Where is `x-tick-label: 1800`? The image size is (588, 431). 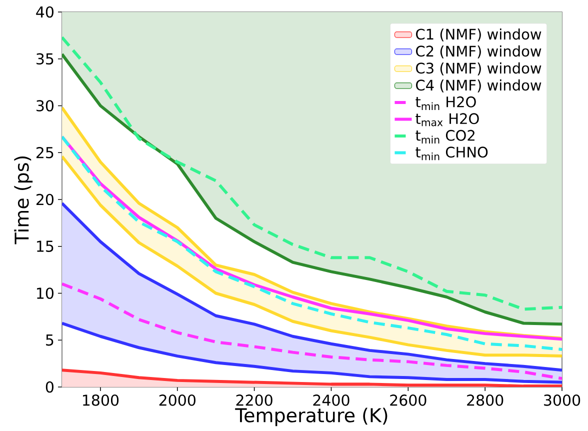
x-tick-label: 1800 is located at coordinates (101, 400).